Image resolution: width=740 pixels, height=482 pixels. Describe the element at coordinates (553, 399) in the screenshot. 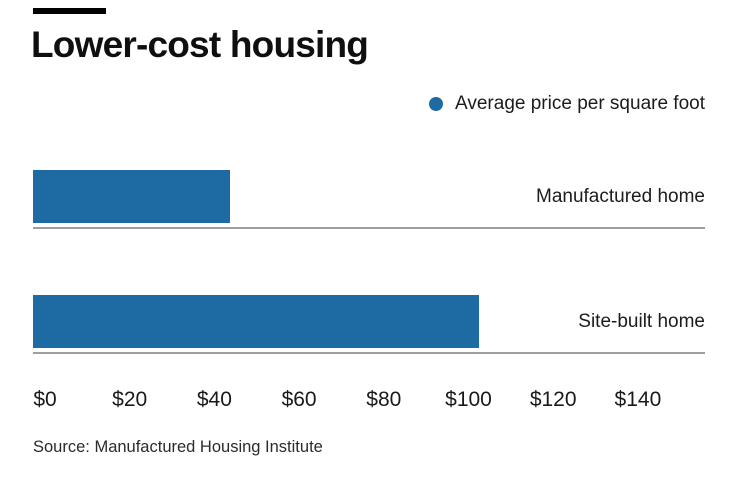

I see `x-tick-label: $120` at that location.